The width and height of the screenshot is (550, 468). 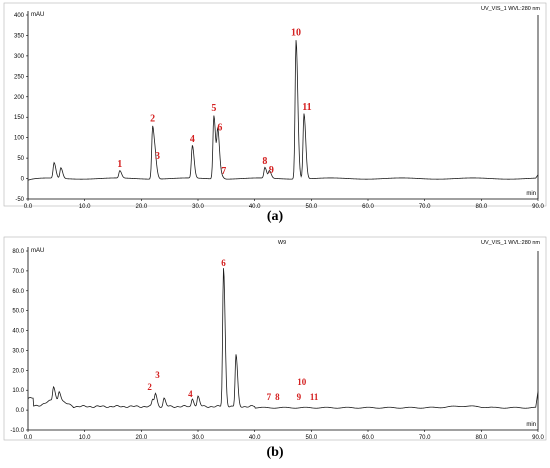 What do you see at coordinates (18, 292) in the screenshot?
I see `y-tick-label: 60.0` at bounding box center [18, 292].